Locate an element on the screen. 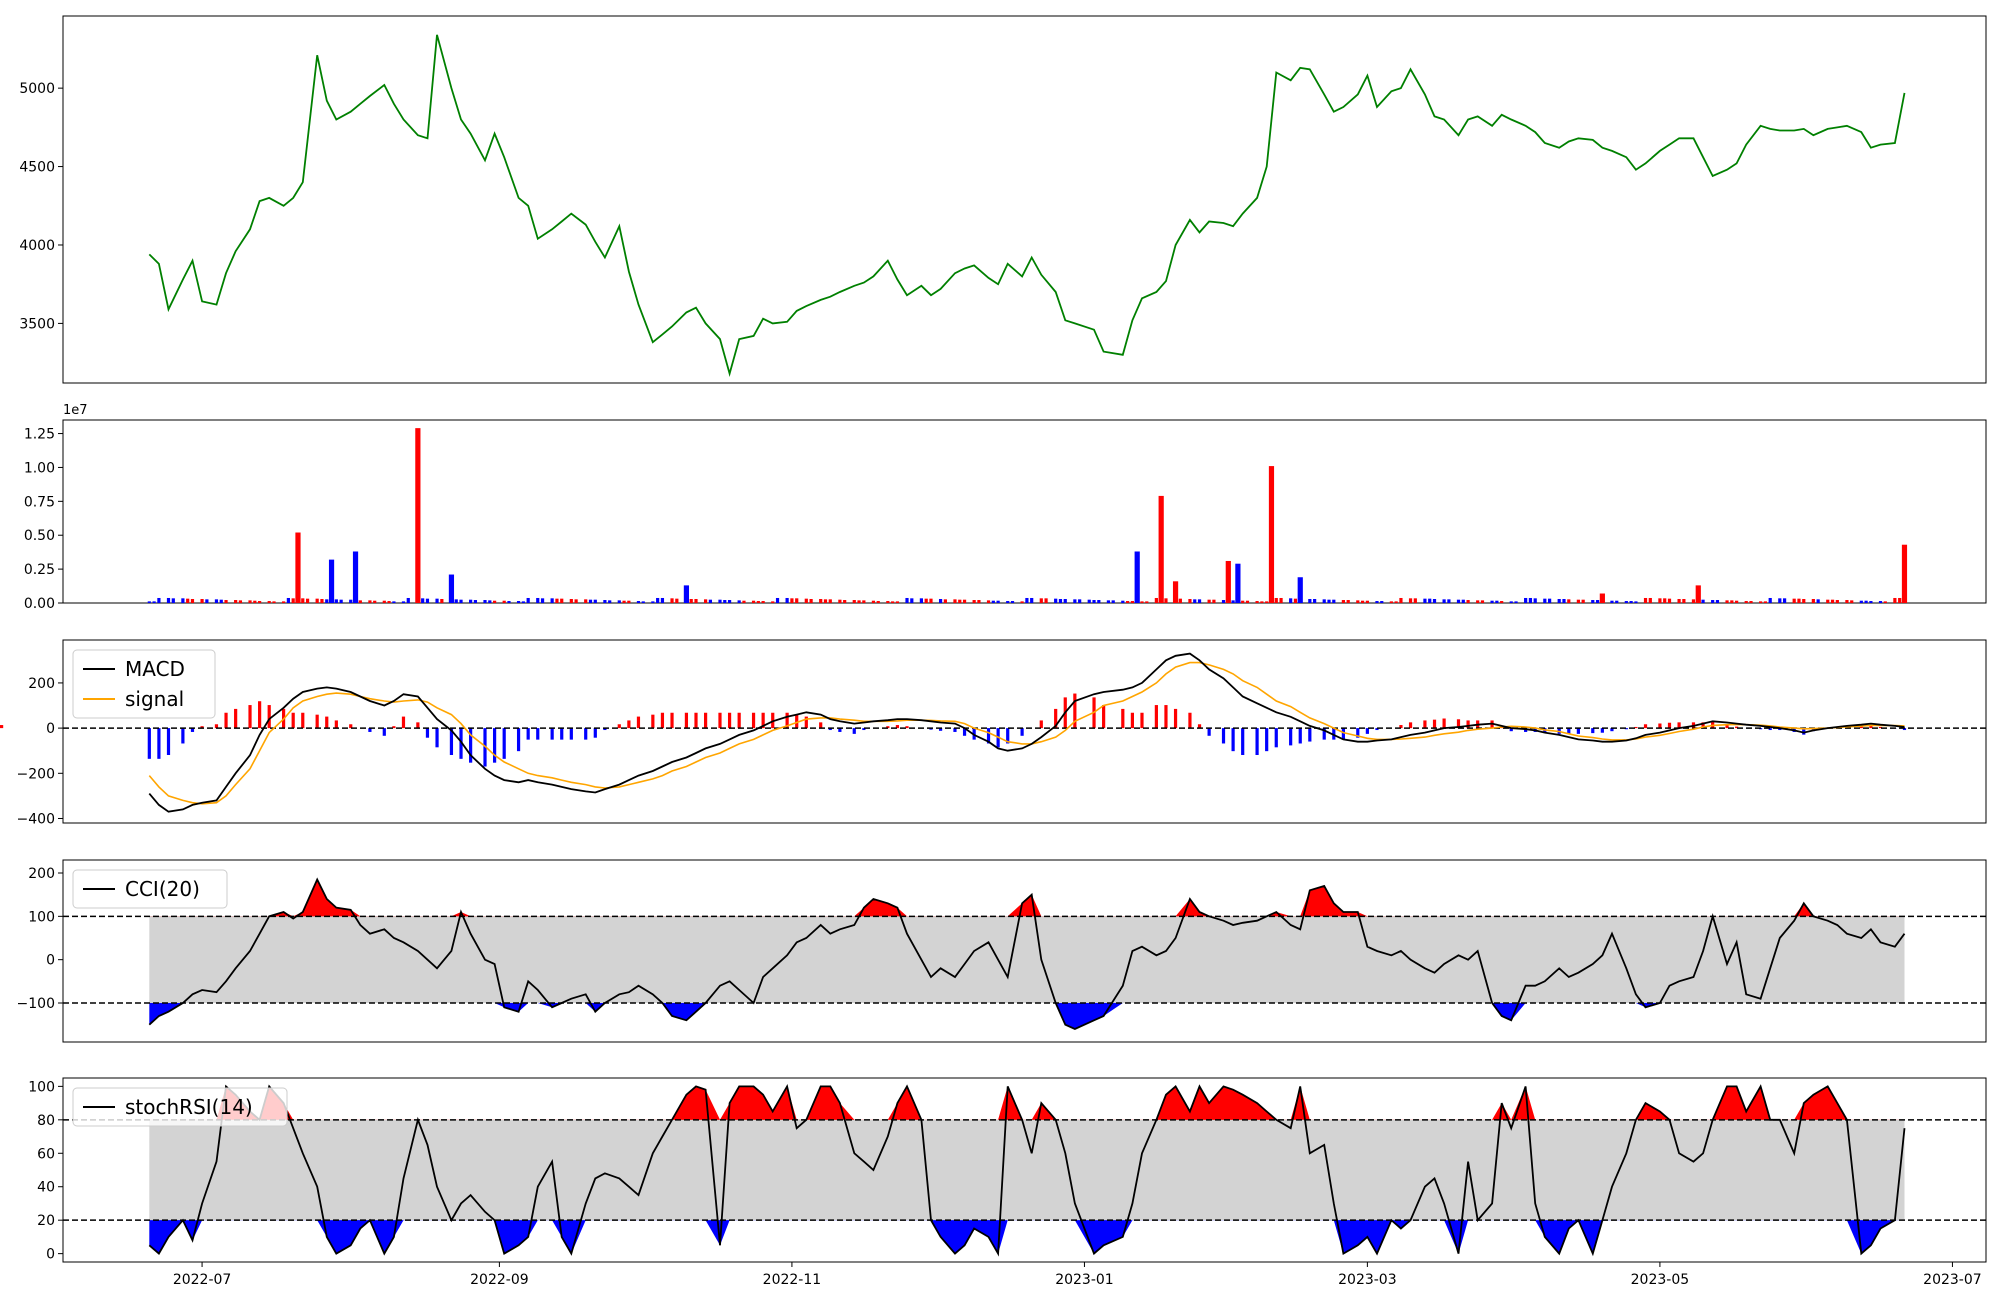 The width and height of the screenshot is (2000, 1300). stochrsi-frame is located at coordinates (1024, 1170).